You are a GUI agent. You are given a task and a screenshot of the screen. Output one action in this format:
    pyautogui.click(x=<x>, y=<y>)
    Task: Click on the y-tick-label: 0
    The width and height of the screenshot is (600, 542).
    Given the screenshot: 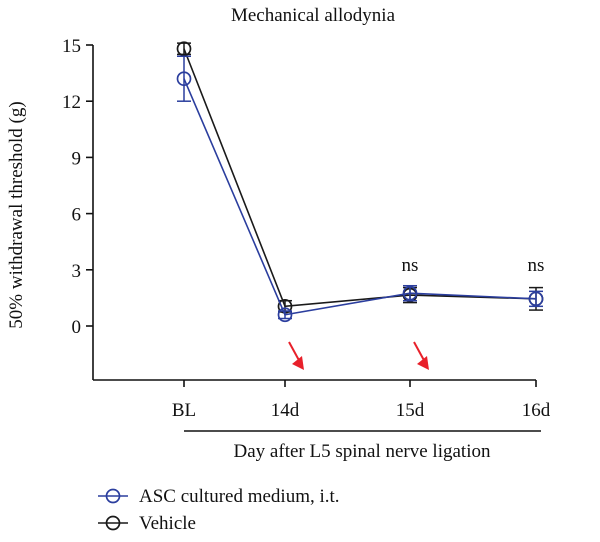 What is the action you would take?
    pyautogui.click(x=77, y=327)
    